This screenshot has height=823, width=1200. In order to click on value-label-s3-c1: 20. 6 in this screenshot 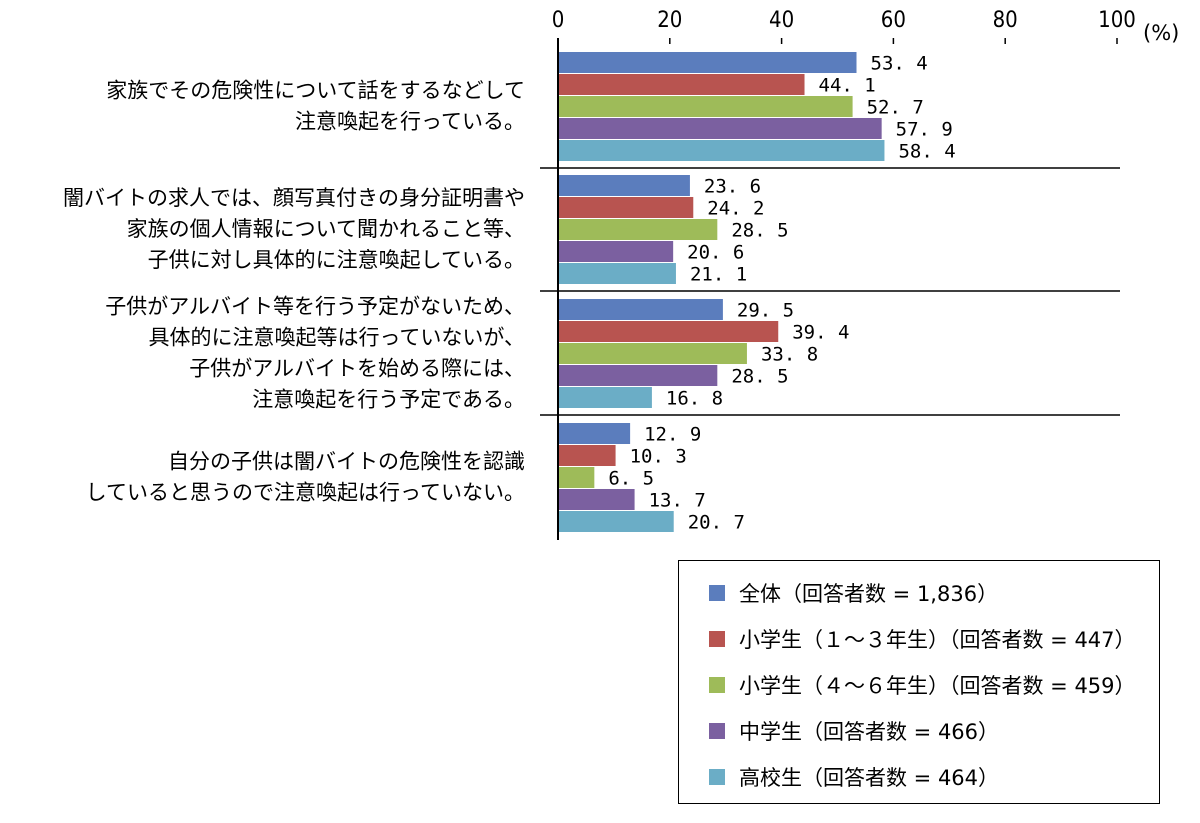, I will do `click(715, 253)`.